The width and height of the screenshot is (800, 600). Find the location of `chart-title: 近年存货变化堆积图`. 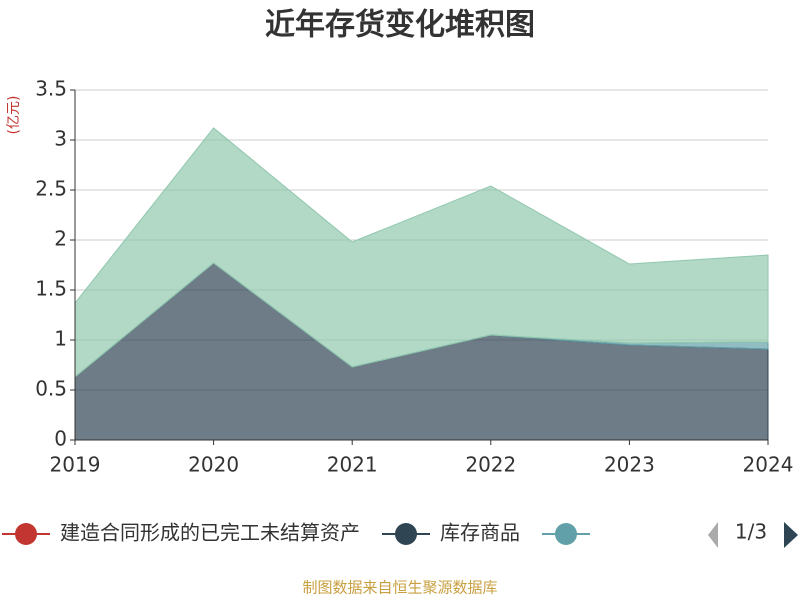

chart-title: 近年存货变化堆积图 is located at coordinates (400, 25).